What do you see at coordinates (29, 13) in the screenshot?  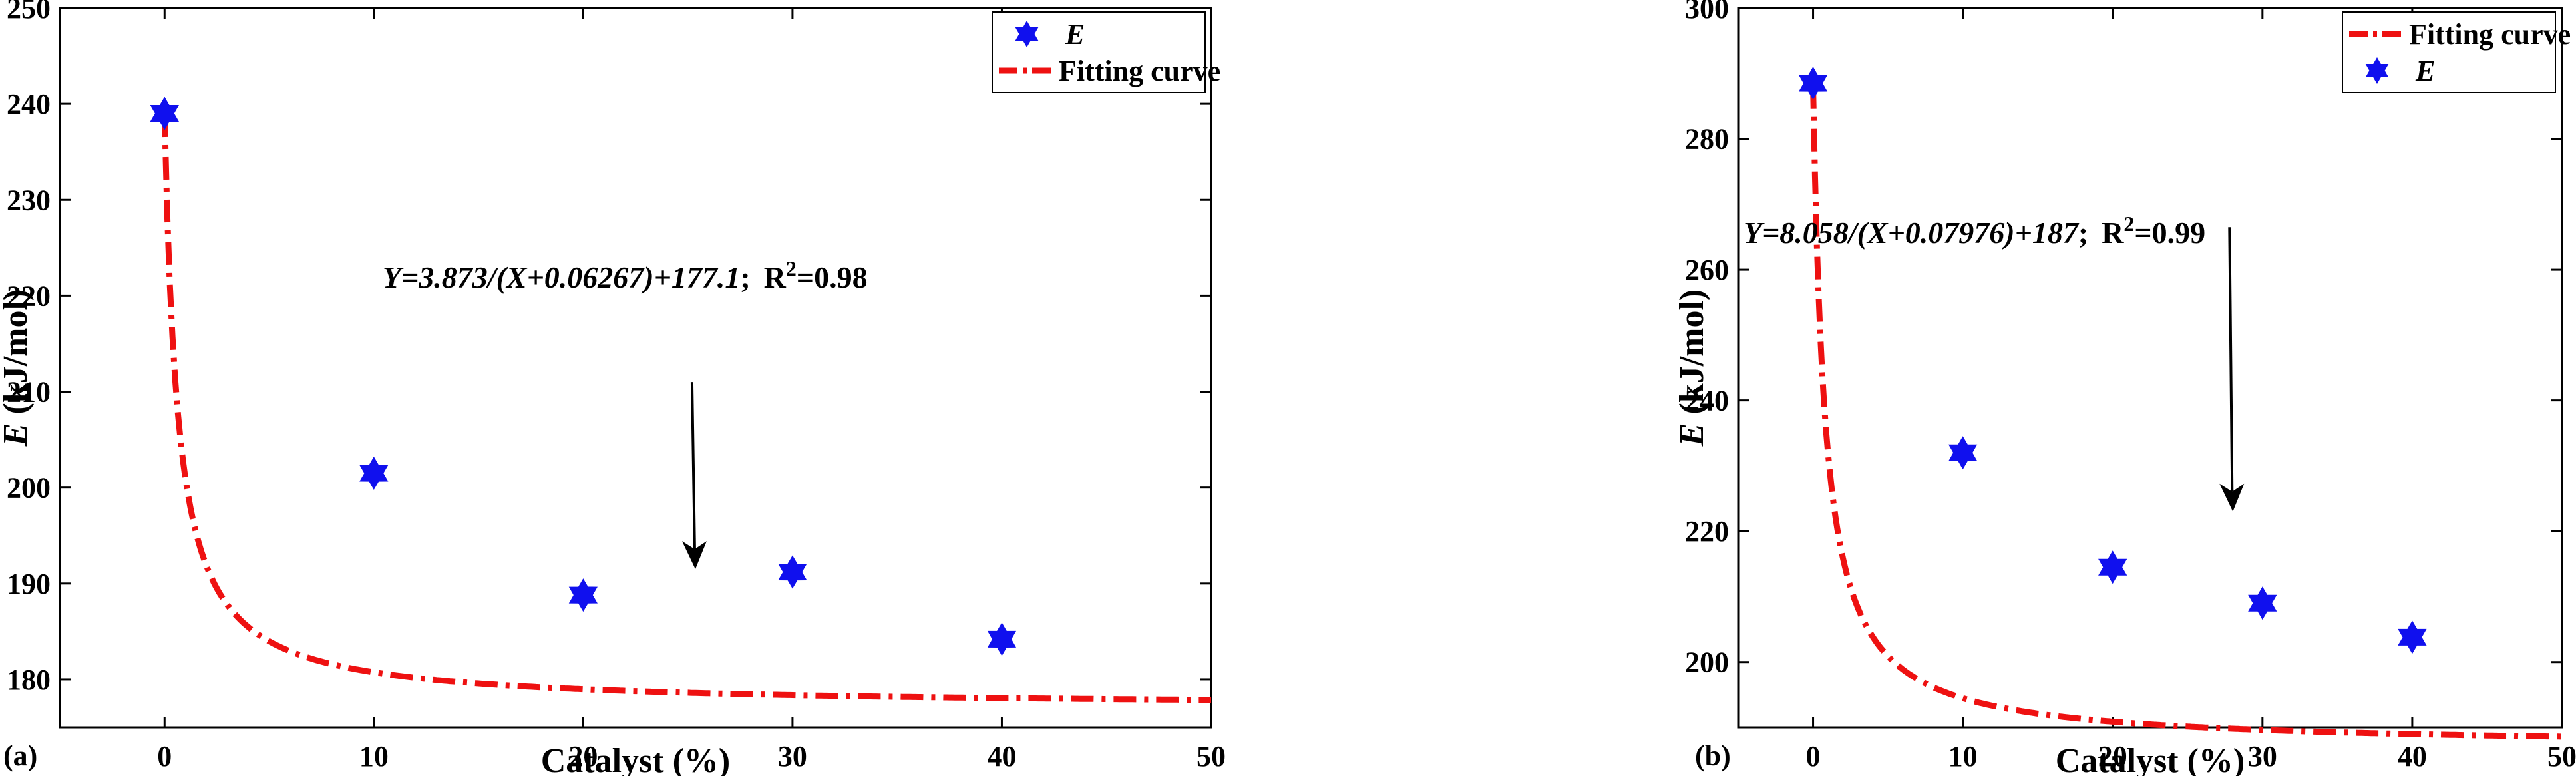 I see `y-tick-label: 250` at bounding box center [29, 13].